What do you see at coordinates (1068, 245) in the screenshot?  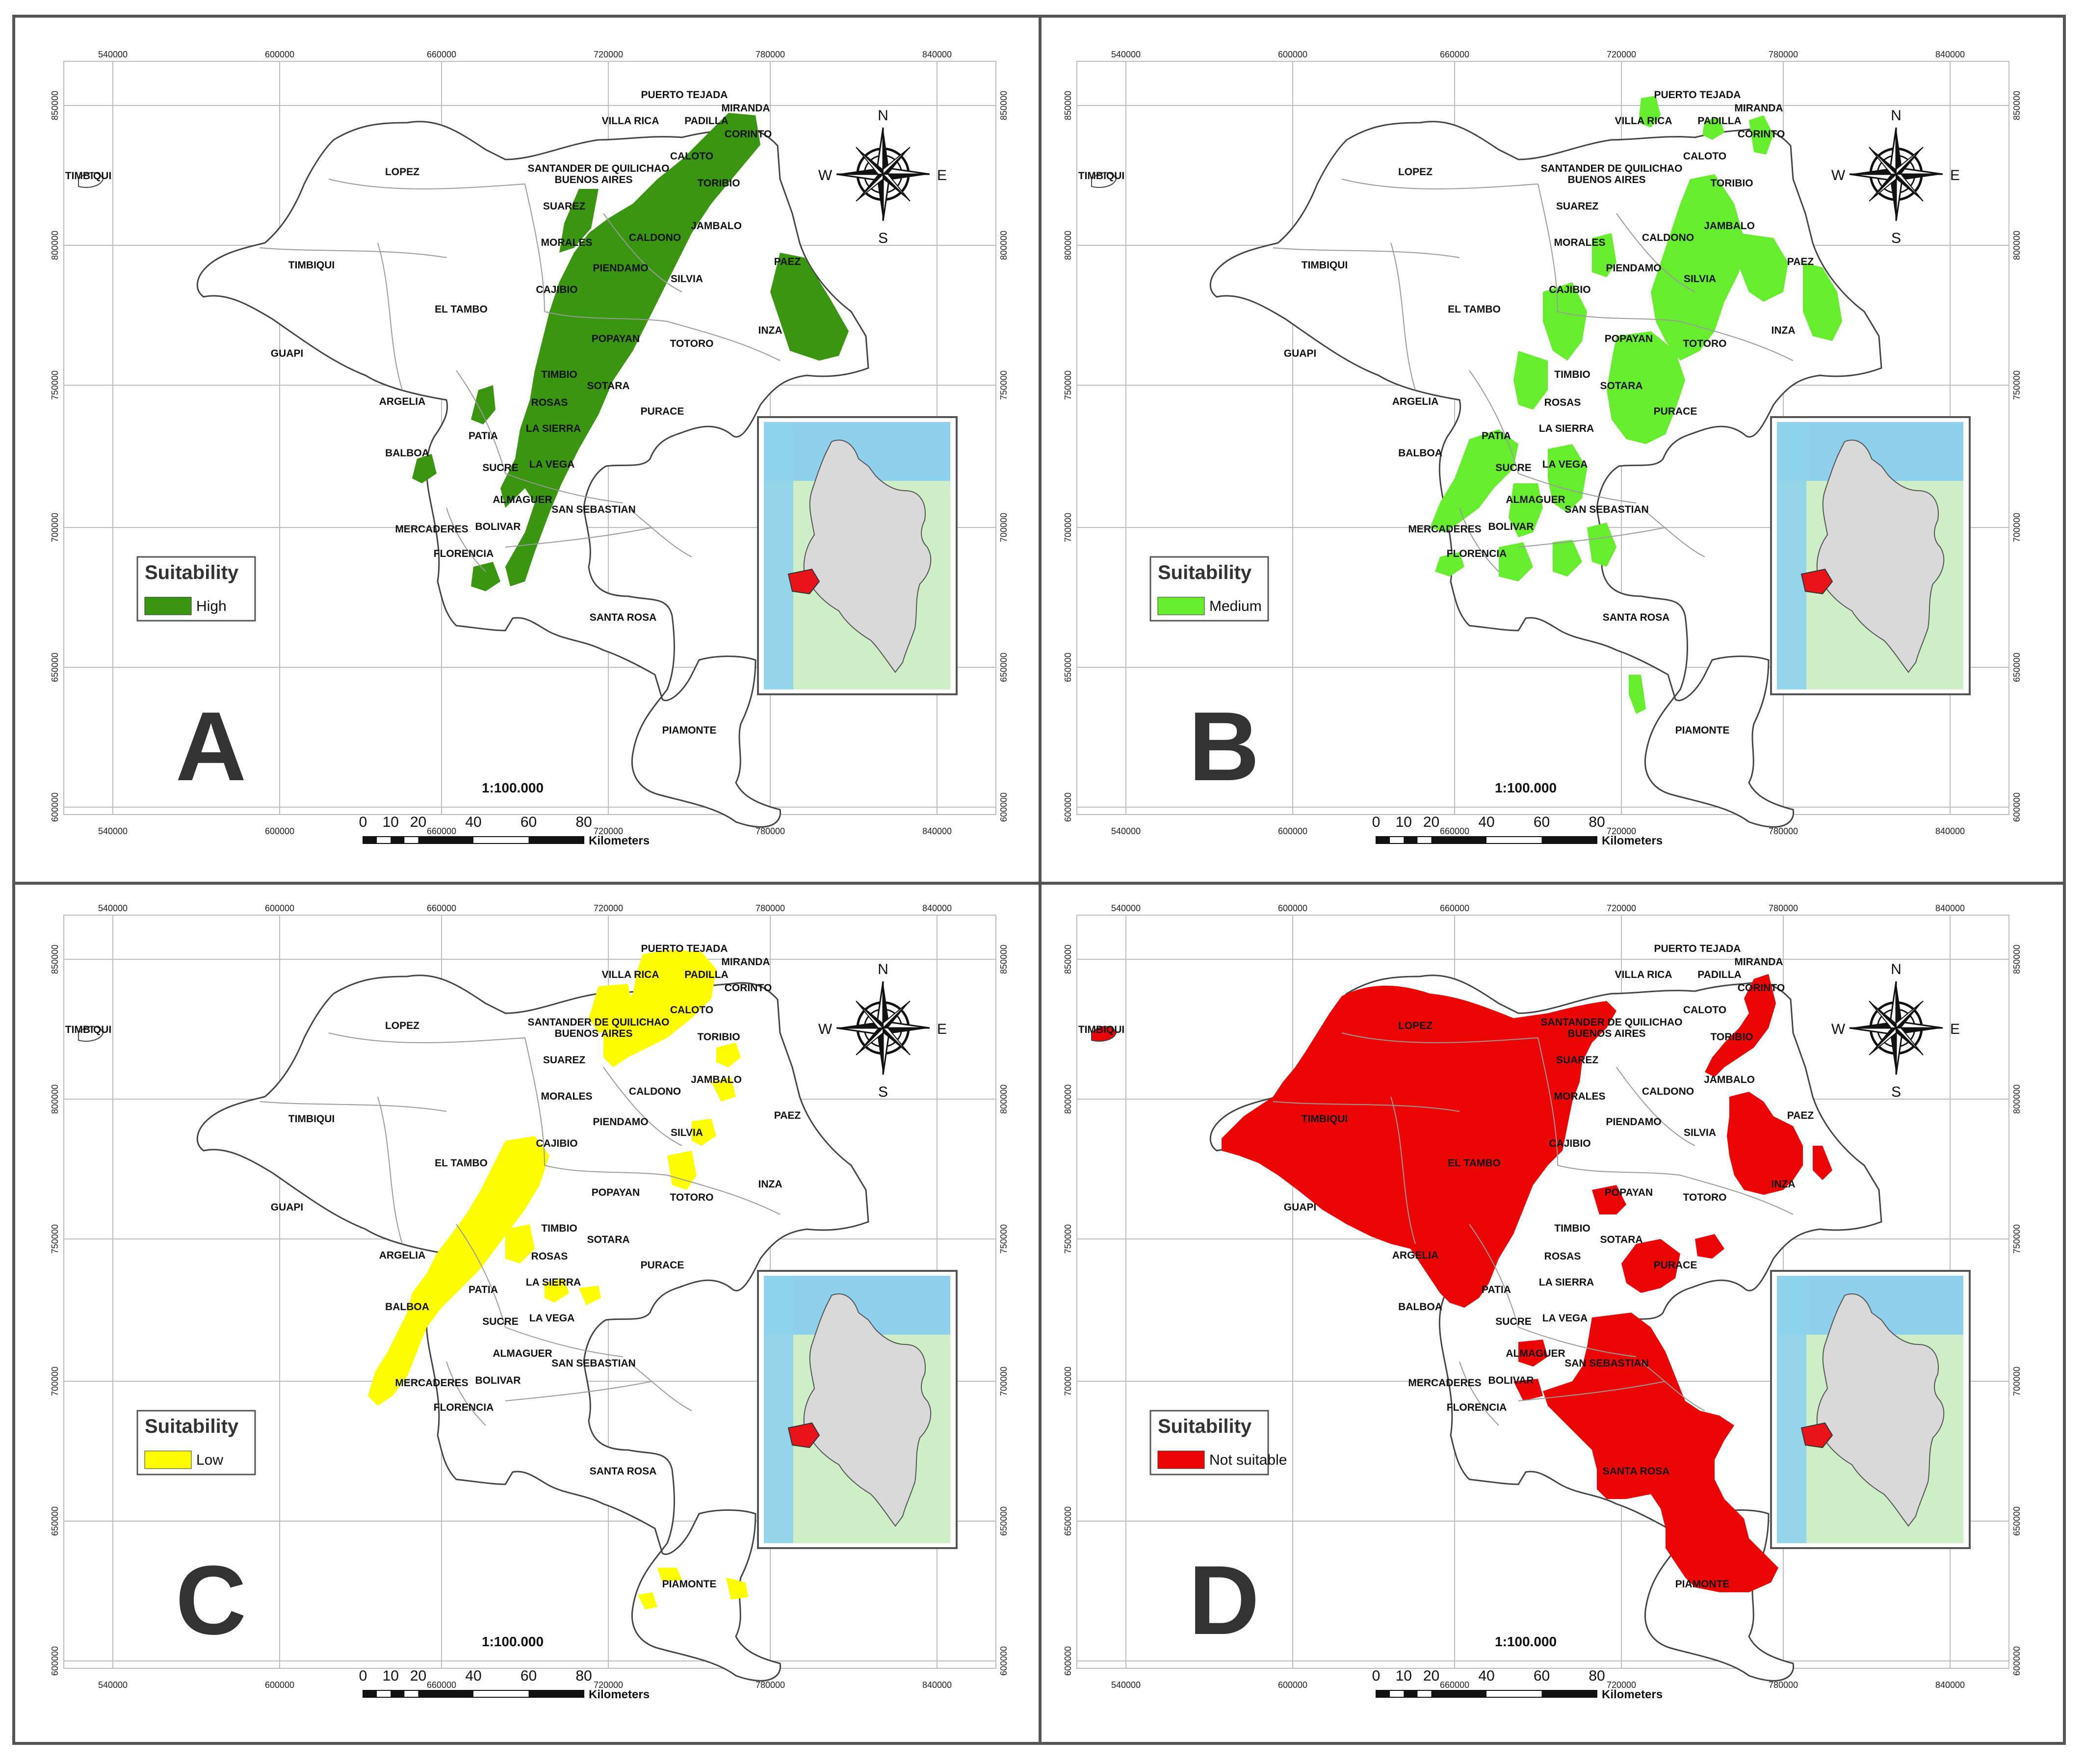 I see `y-tick-left: 800000` at bounding box center [1068, 245].